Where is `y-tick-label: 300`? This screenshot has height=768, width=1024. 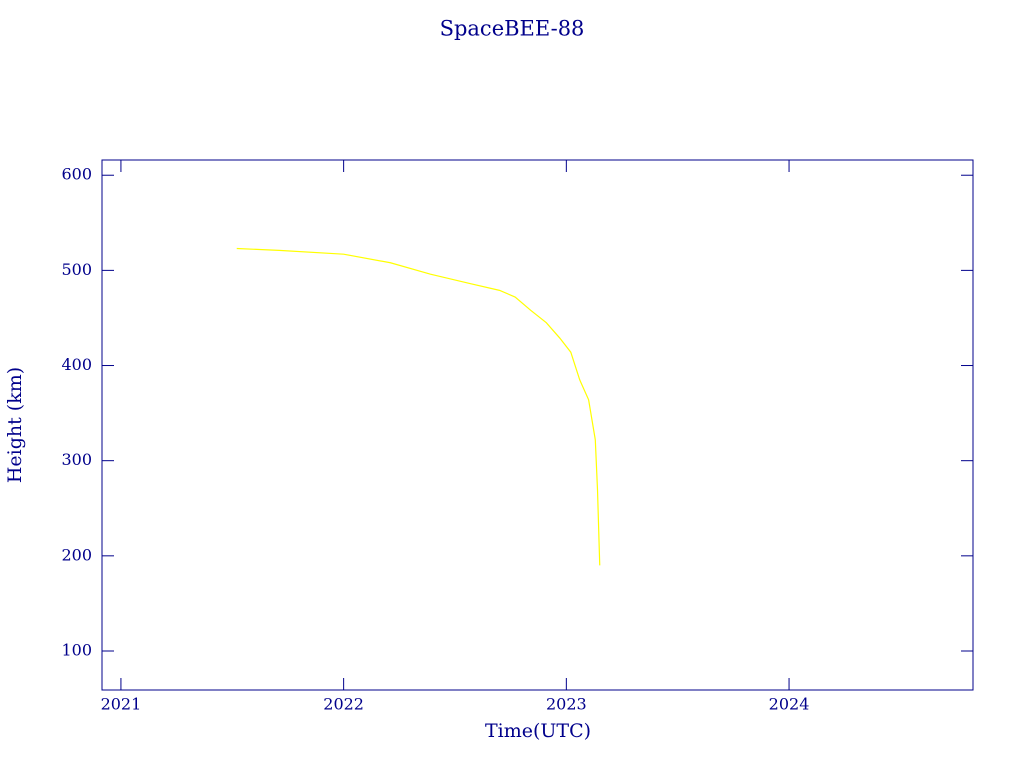
y-tick-label: 300 is located at coordinates (76, 459).